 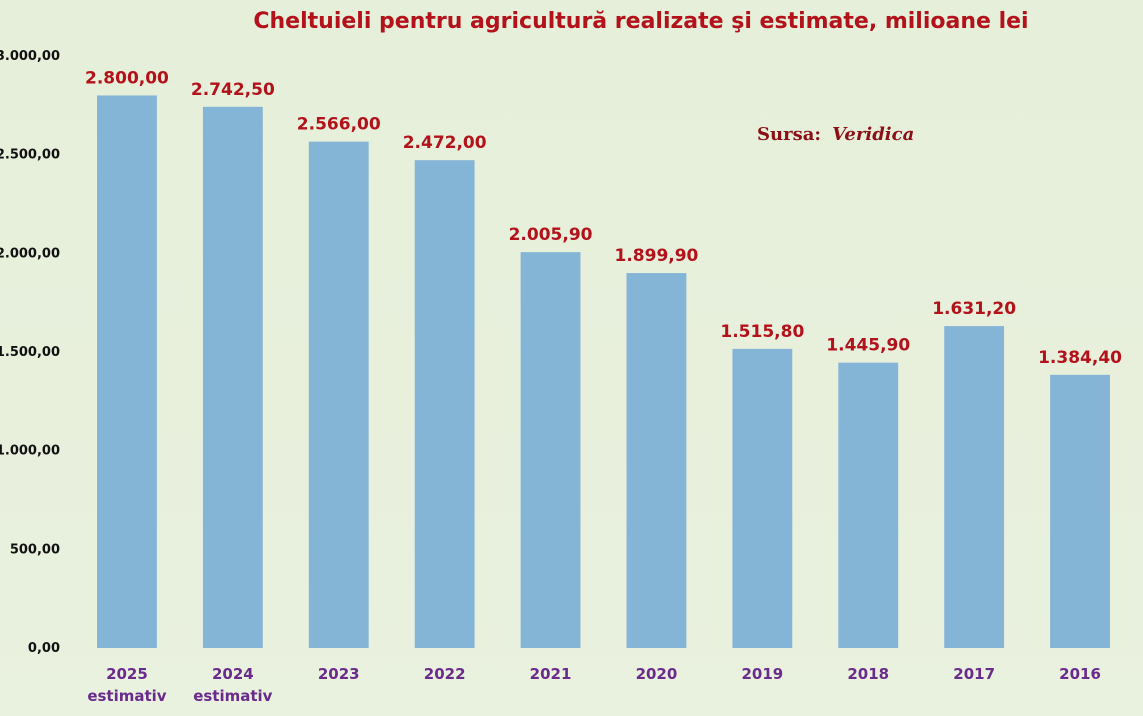 I want to click on data-label: 1.631,20, so click(x=974, y=309).